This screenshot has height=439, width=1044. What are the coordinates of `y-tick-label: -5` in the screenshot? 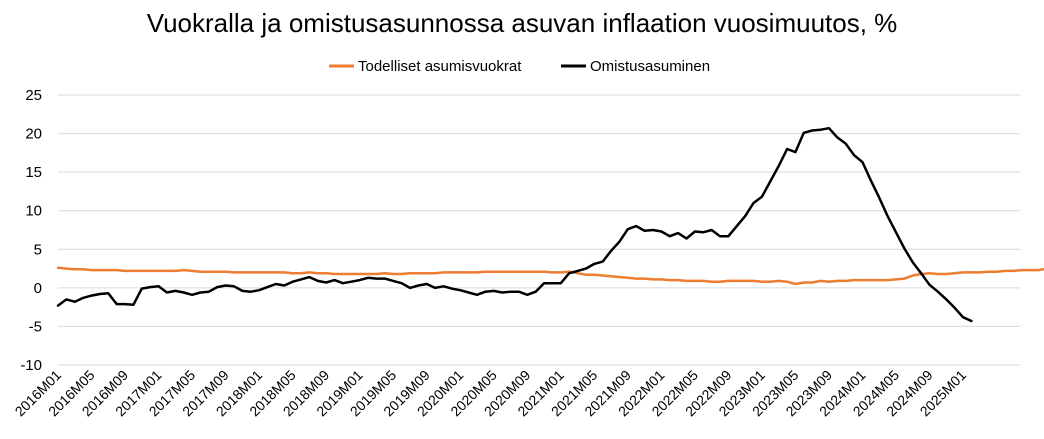 It's located at (35, 326).